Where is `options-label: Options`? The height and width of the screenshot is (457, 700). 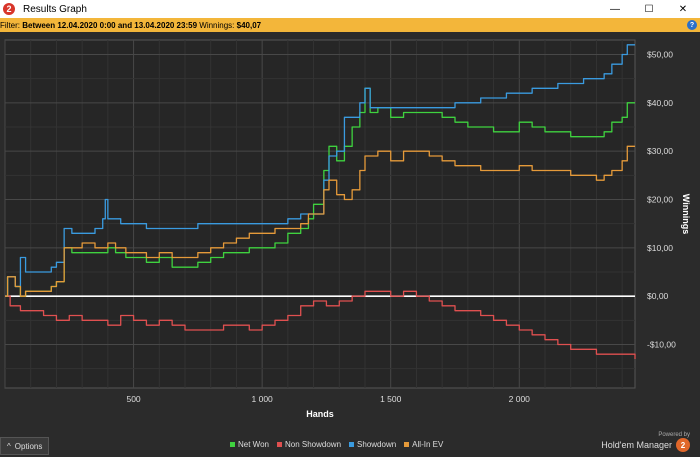
options-label: Options is located at coordinates (28, 446).